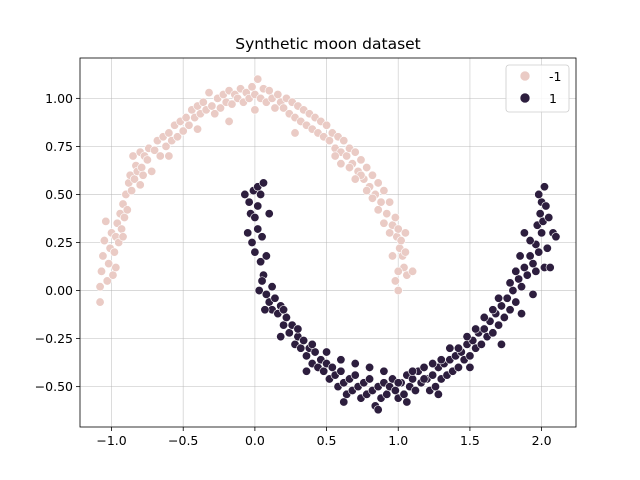  What do you see at coordinates (537, 88) in the screenshot?
I see `legend: -1 1` at bounding box center [537, 88].